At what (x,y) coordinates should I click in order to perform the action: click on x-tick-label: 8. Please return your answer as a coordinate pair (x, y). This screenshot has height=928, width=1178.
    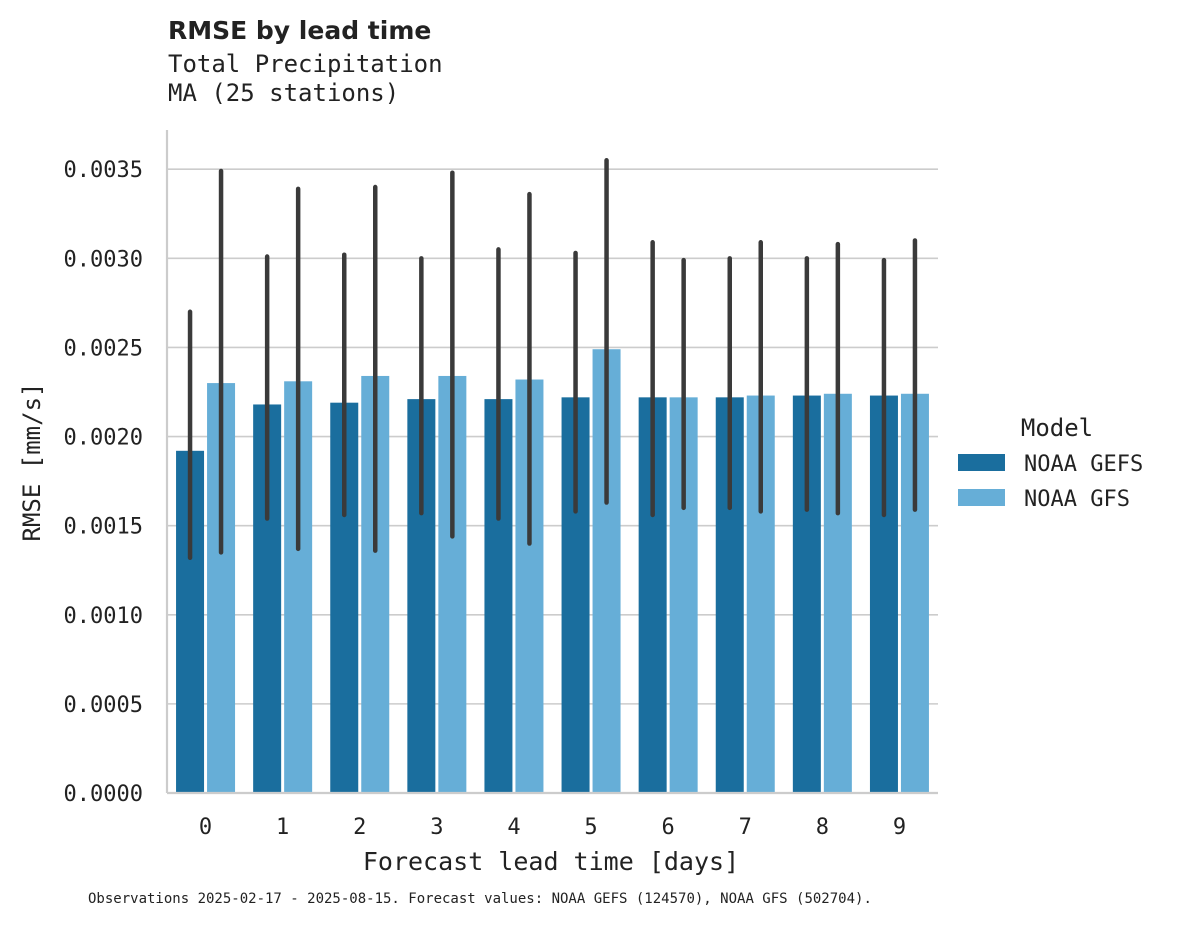
    Looking at the image, I should click on (822, 827).